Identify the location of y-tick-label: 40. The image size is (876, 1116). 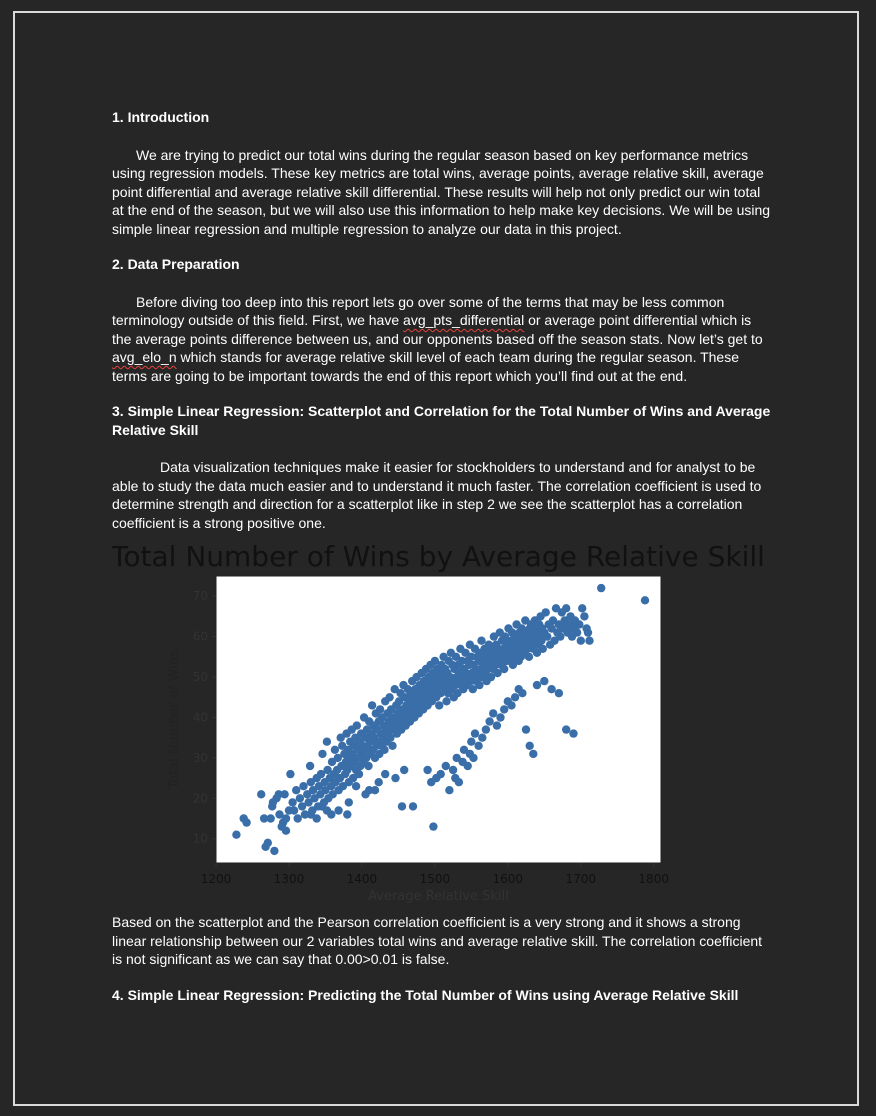
(200, 717).